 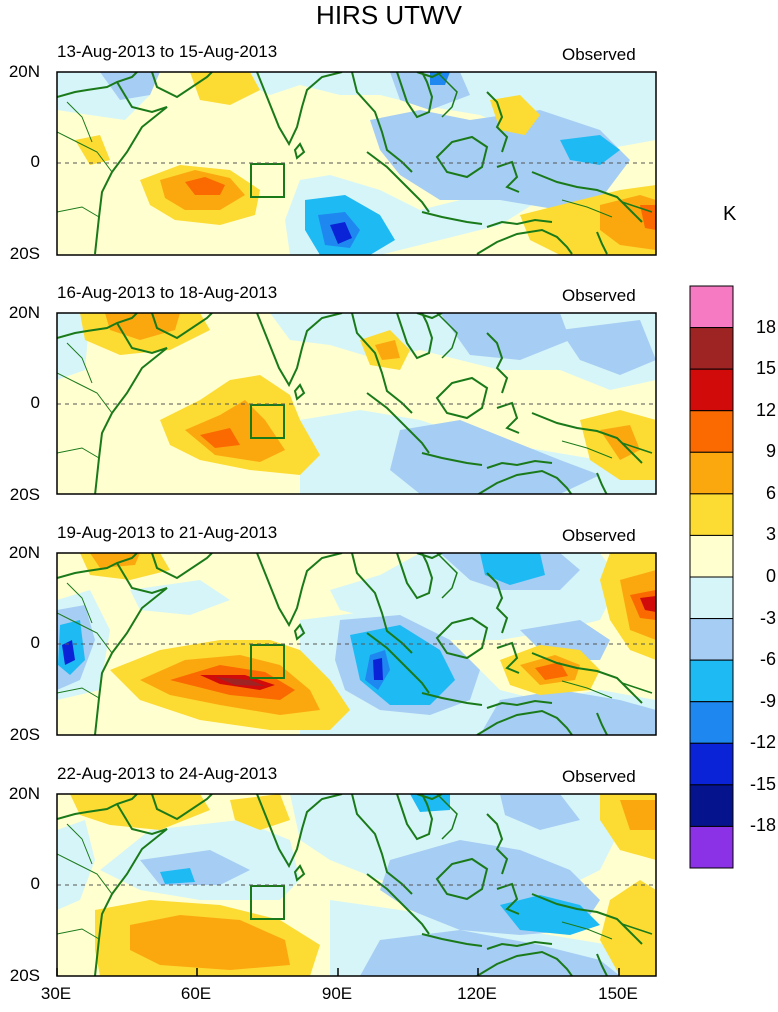 I want to click on colorbar, so click(x=711, y=577).